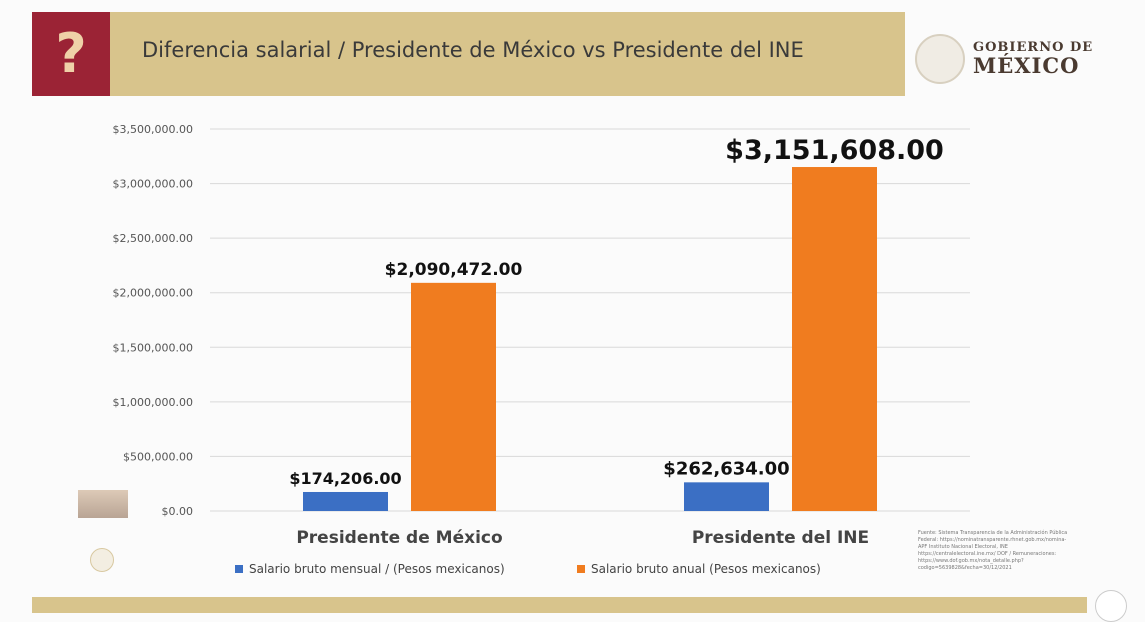 This screenshot has width=1145, height=622. What do you see at coordinates (1111, 606) in the screenshot?
I see `watermark-icon` at bounding box center [1111, 606].